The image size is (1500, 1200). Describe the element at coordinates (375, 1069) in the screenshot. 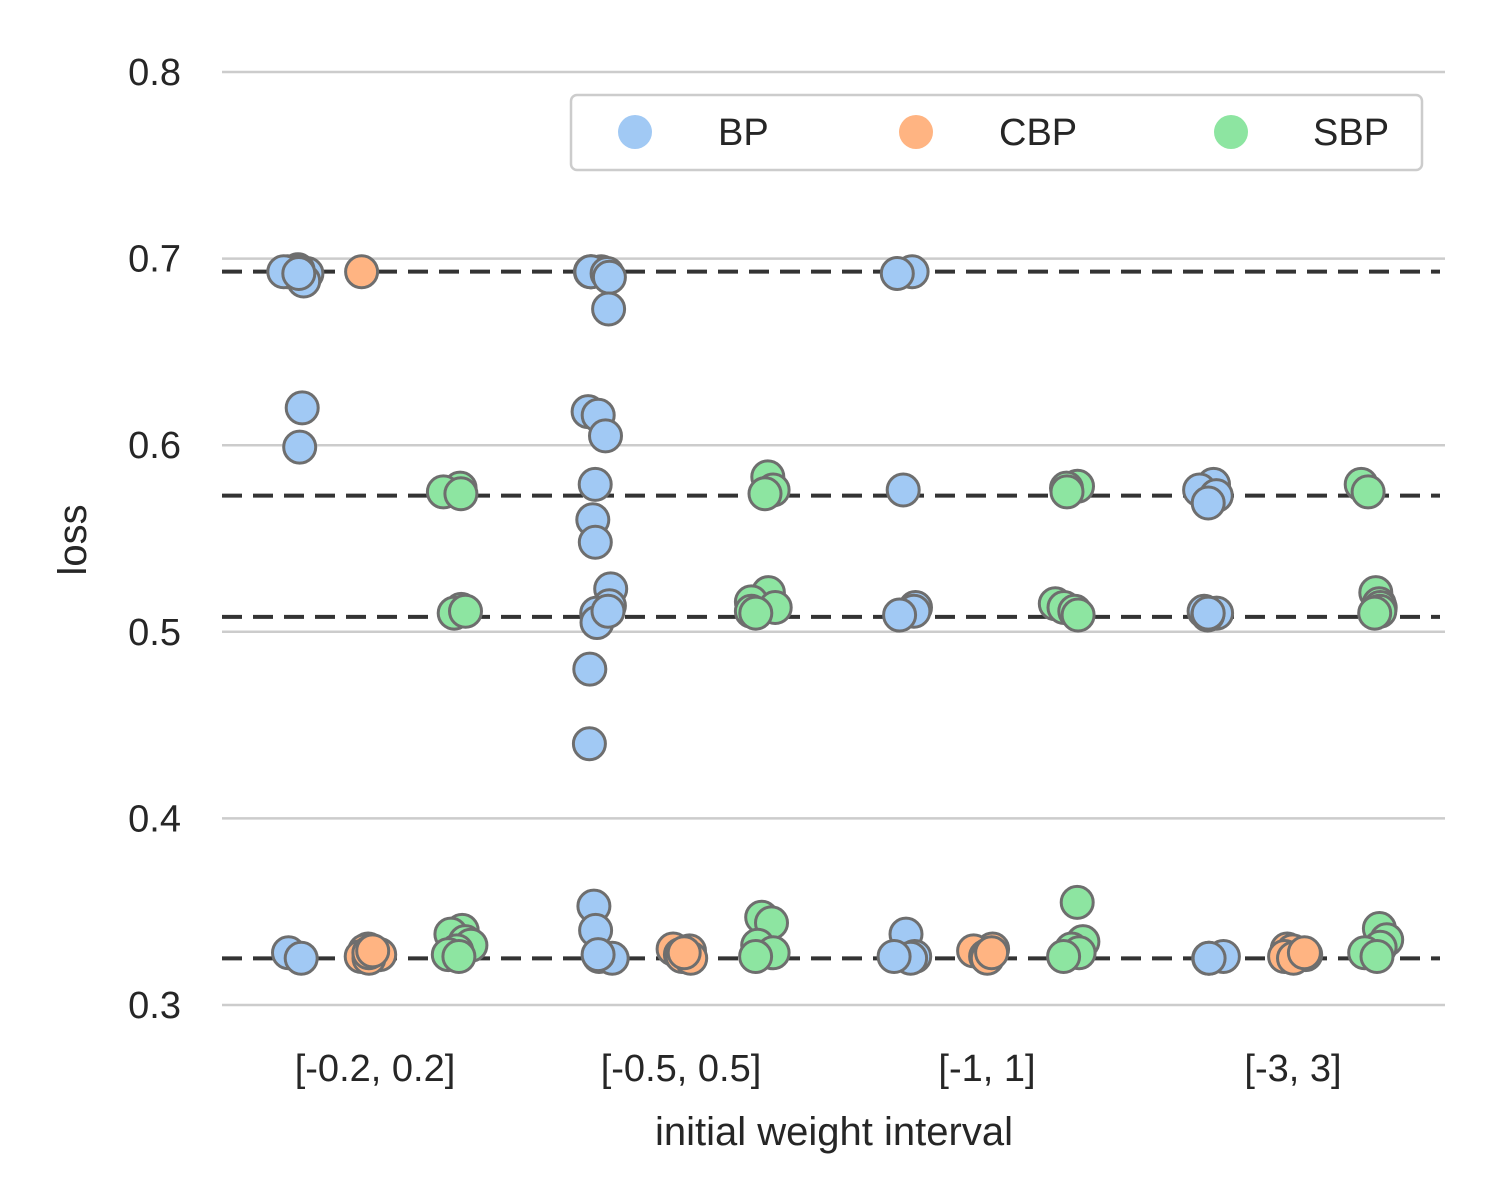

I see `x-tick-label: [-0.2, 0.2]` at that location.